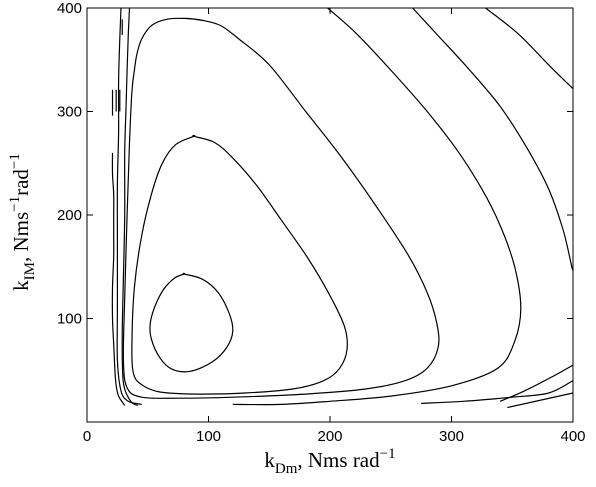  What do you see at coordinates (87, 436) in the screenshot?
I see `x-tick-label: 0` at bounding box center [87, 436].